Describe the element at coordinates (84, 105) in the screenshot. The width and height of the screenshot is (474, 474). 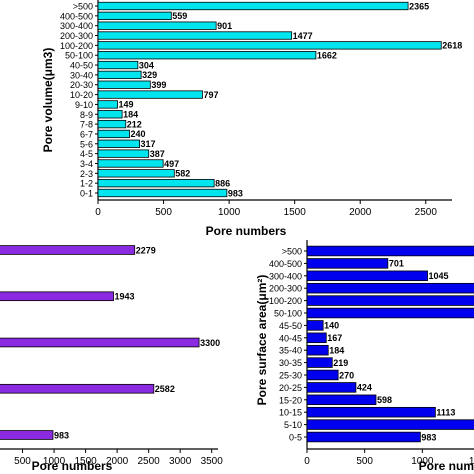
I see `y-tick-label: 9-10` at that location.